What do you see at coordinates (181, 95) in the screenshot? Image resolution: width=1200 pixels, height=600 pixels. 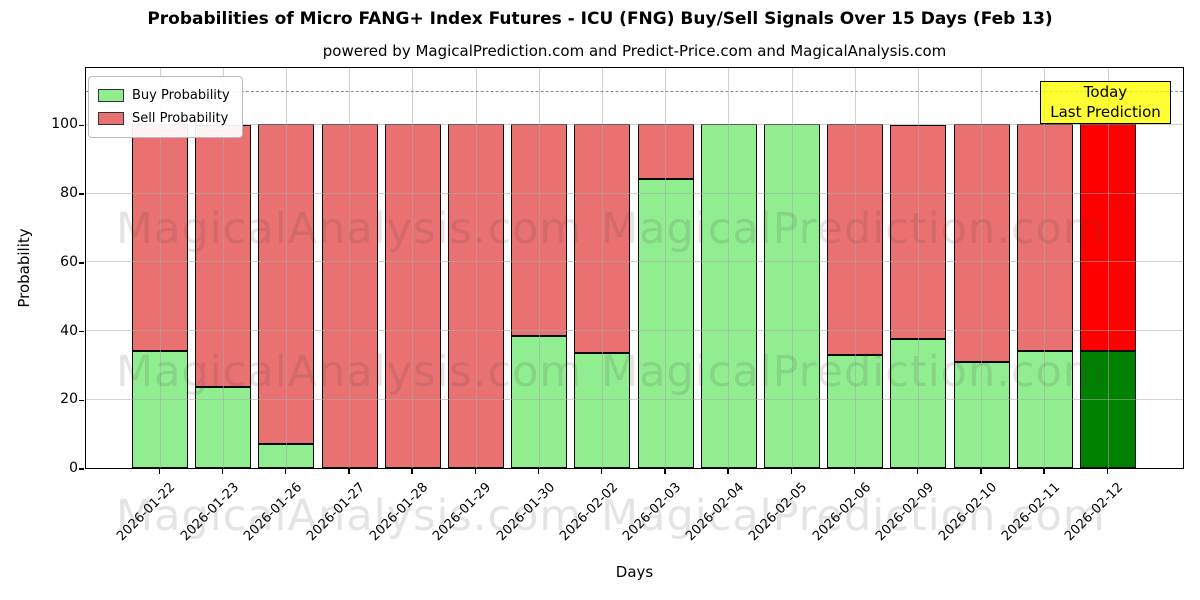 I see `legend-label: Buy Probability` at bounding box center [181, 95].